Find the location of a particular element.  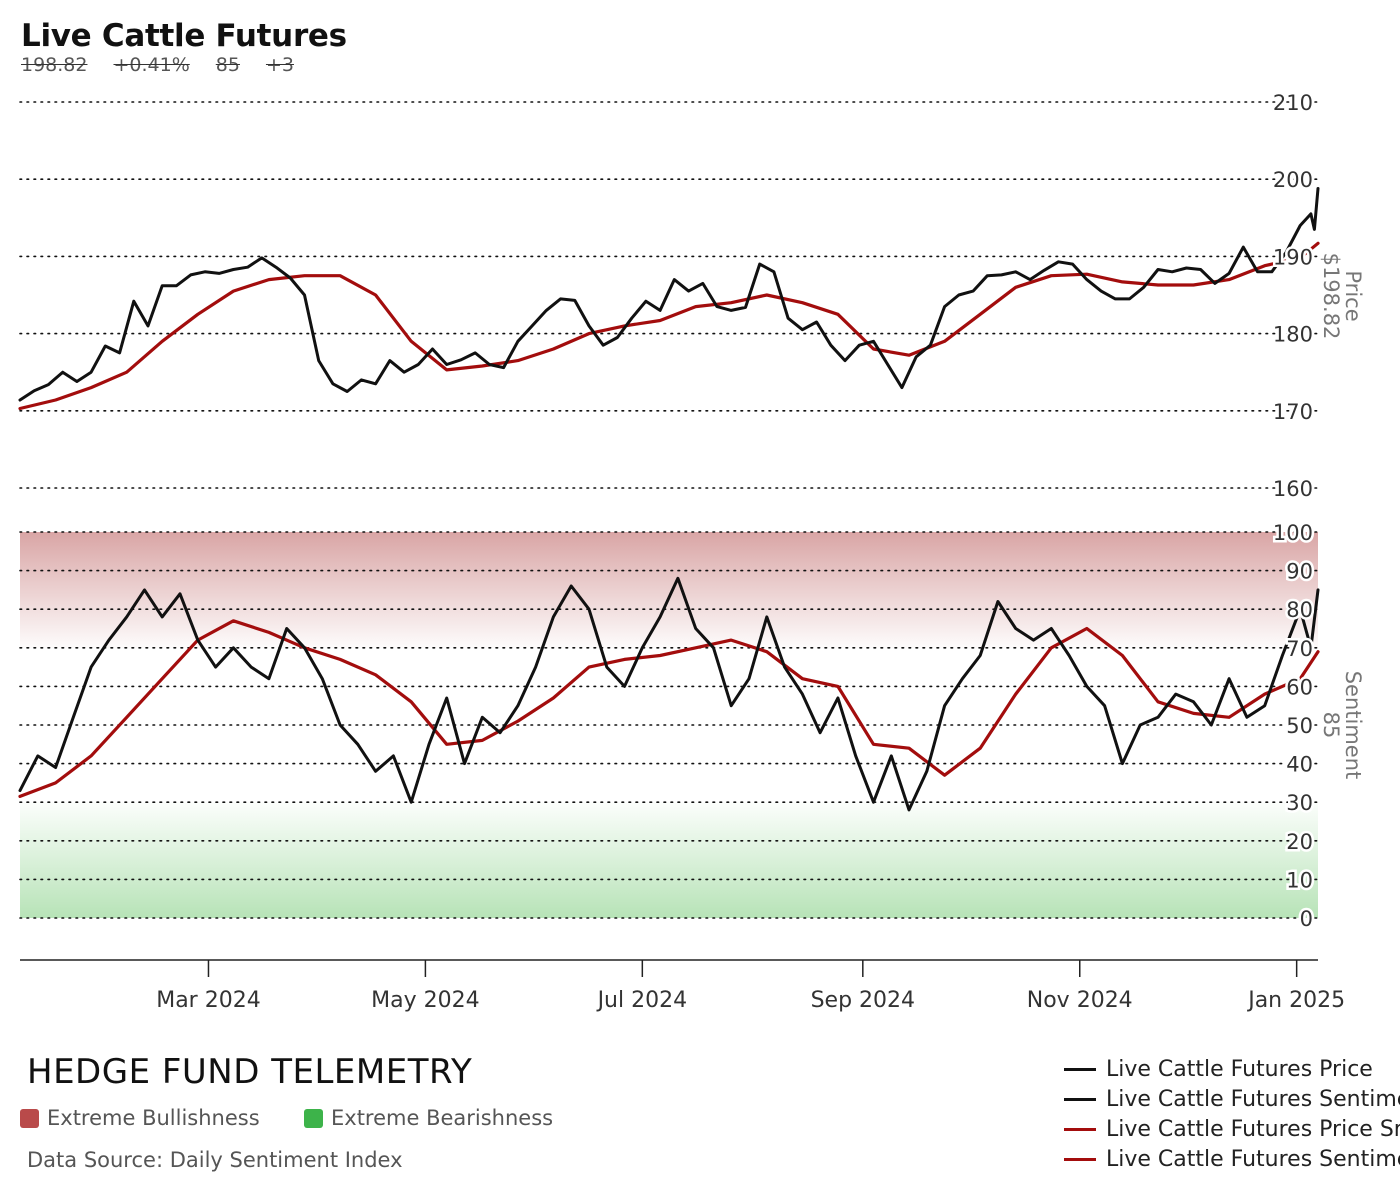

sentiment-smoothed-line is located at coordinates (669, 708).